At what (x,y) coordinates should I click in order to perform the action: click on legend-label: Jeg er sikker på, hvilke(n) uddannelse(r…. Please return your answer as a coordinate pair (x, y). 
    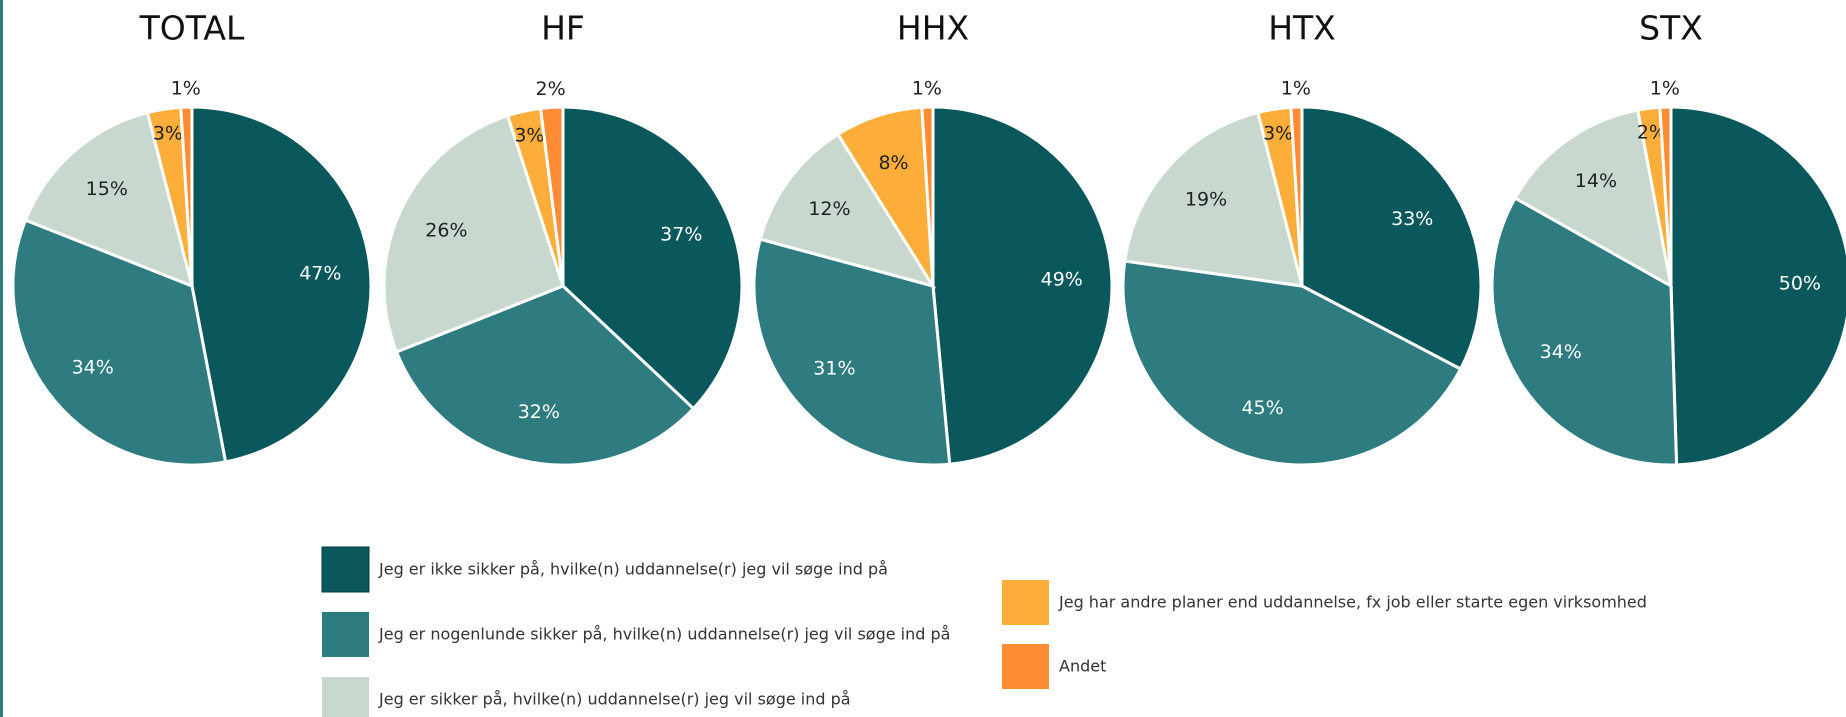
    Looking at the image, I should click on (614, 699).